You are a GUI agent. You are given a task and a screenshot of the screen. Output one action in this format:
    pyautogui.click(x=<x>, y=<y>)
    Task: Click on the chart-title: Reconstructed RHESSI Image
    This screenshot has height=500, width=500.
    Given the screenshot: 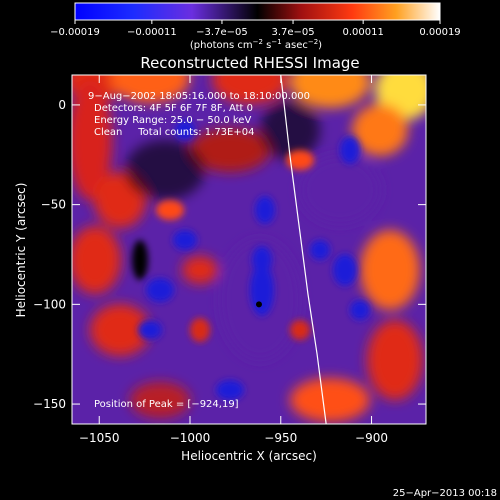 What is the action you would take?
    pyautogui.click(x=249, y=63)
    